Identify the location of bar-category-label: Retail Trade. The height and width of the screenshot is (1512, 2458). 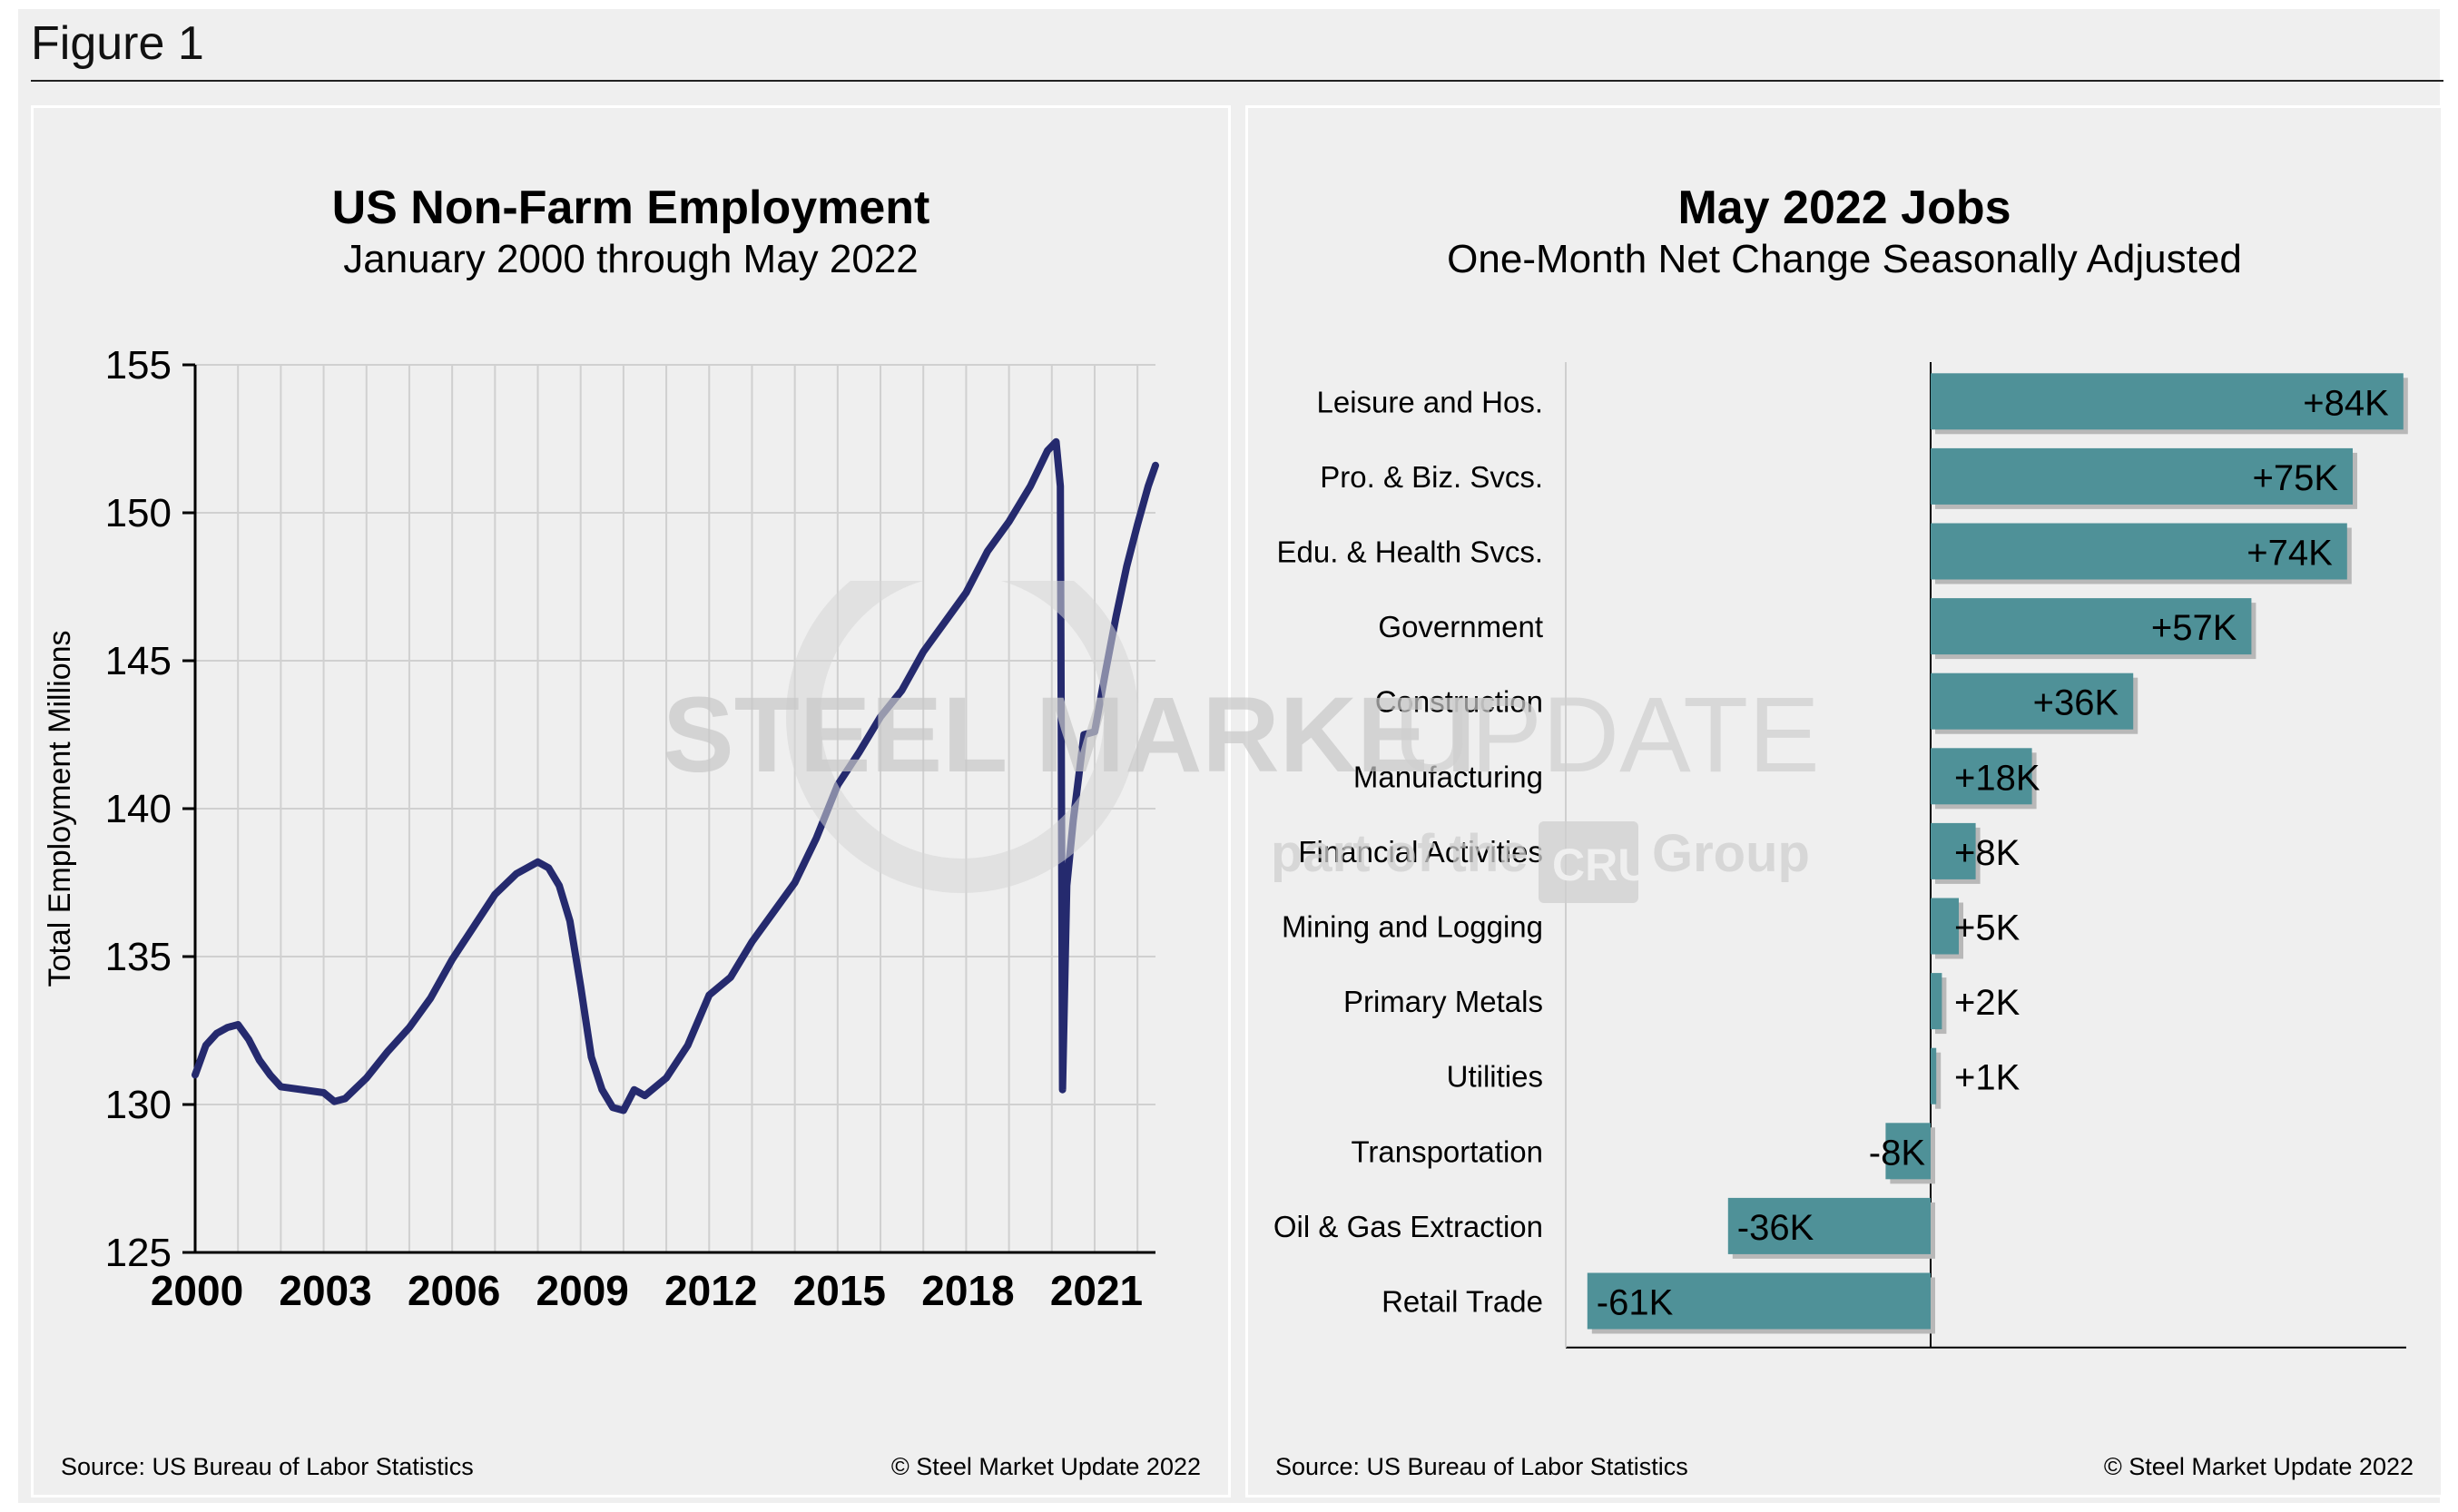
(1462, 1302).